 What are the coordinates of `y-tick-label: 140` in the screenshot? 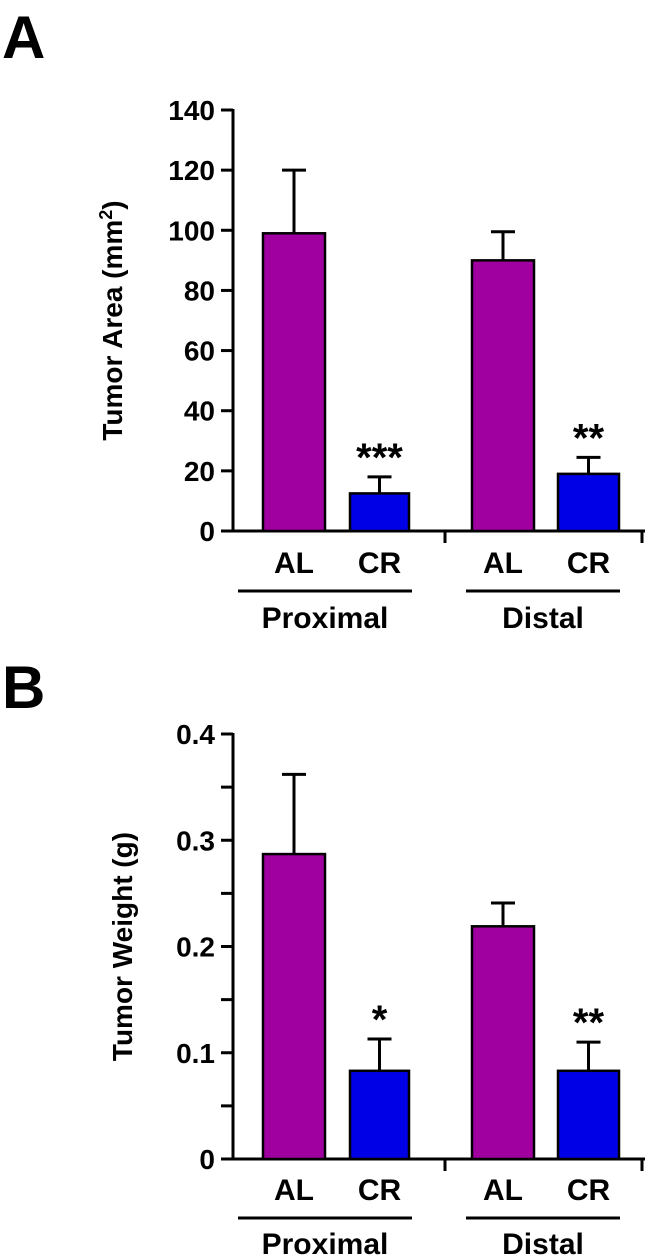 It's located at (191, 110).